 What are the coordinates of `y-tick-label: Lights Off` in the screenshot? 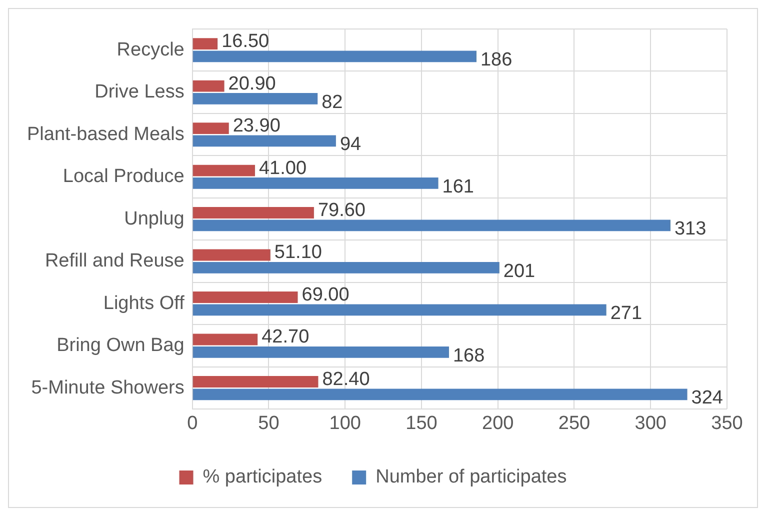 It's located at (144, 303).